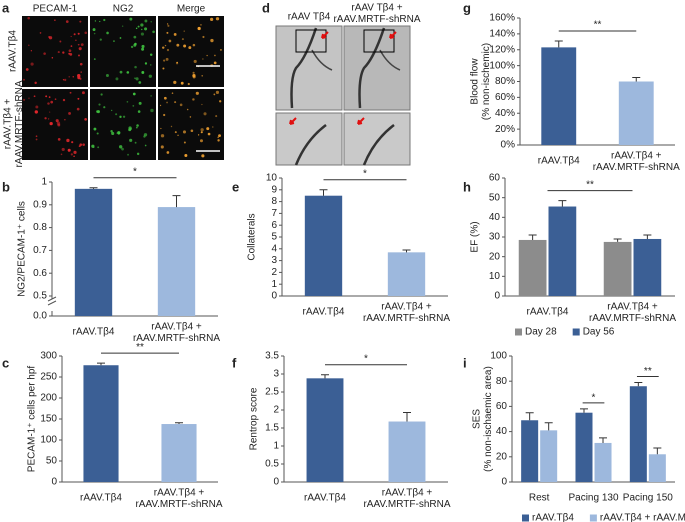 The image size is (685, 522). I want to click on y-tick-label: 0.6, so click(40, 273).